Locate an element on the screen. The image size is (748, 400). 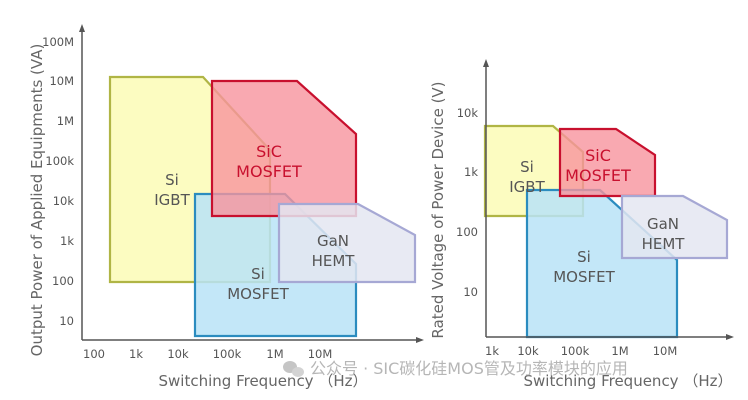
y-axis-title: Output Power of Applied Equipments (VA) is located at coordinates (37, 200).